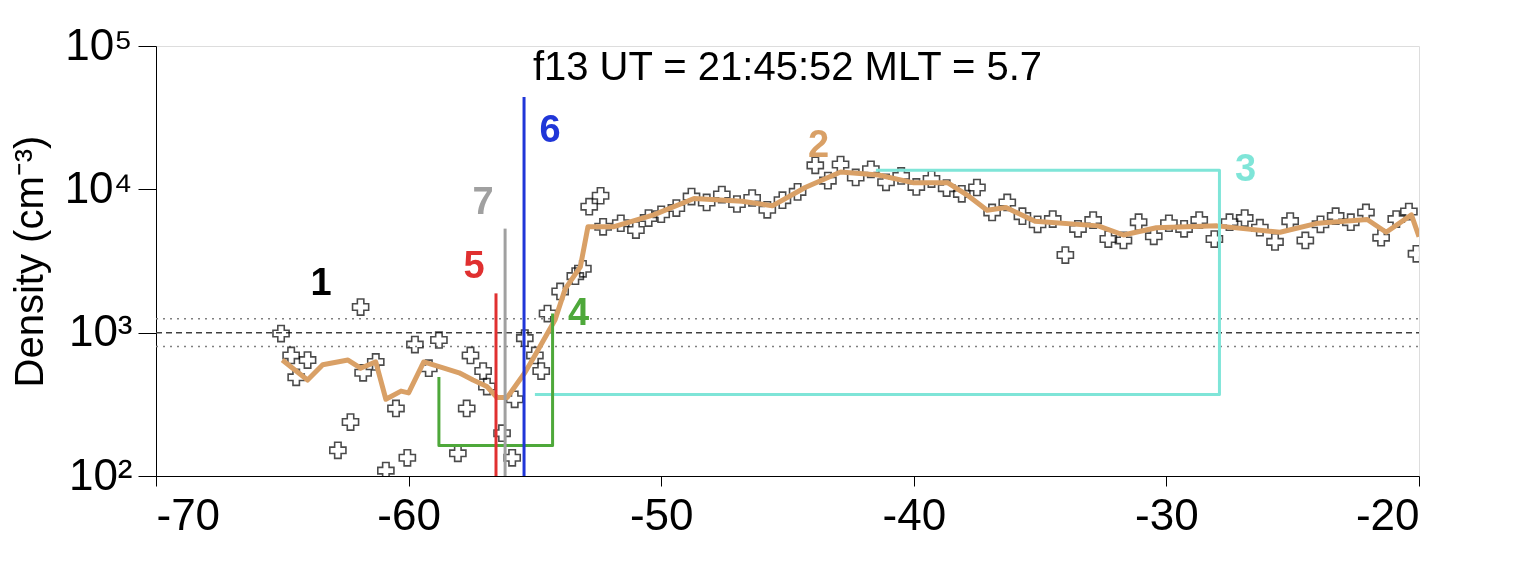  What do you see at coordinates (1245, 168) in the screenshot?
I see `series-label: 3` at bounding box center [1245, 168].